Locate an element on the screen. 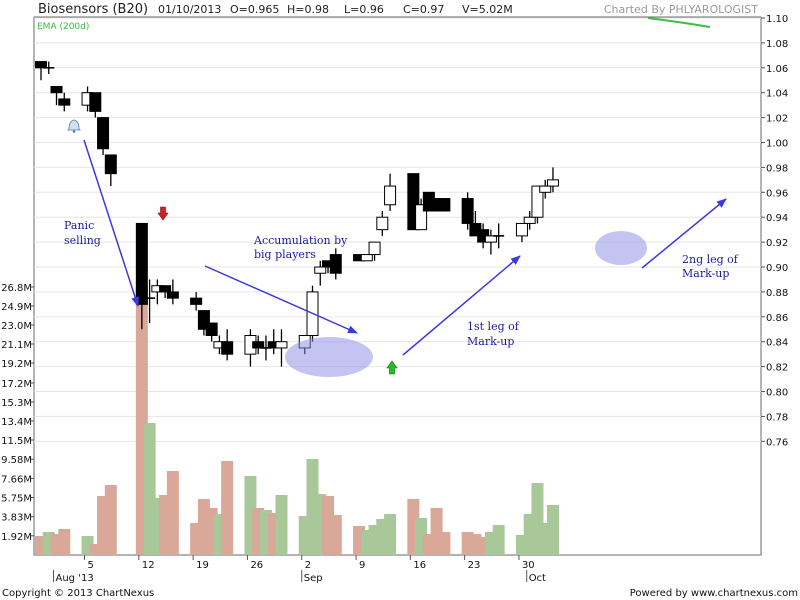  ema-line is located at coordinates (679, 22).